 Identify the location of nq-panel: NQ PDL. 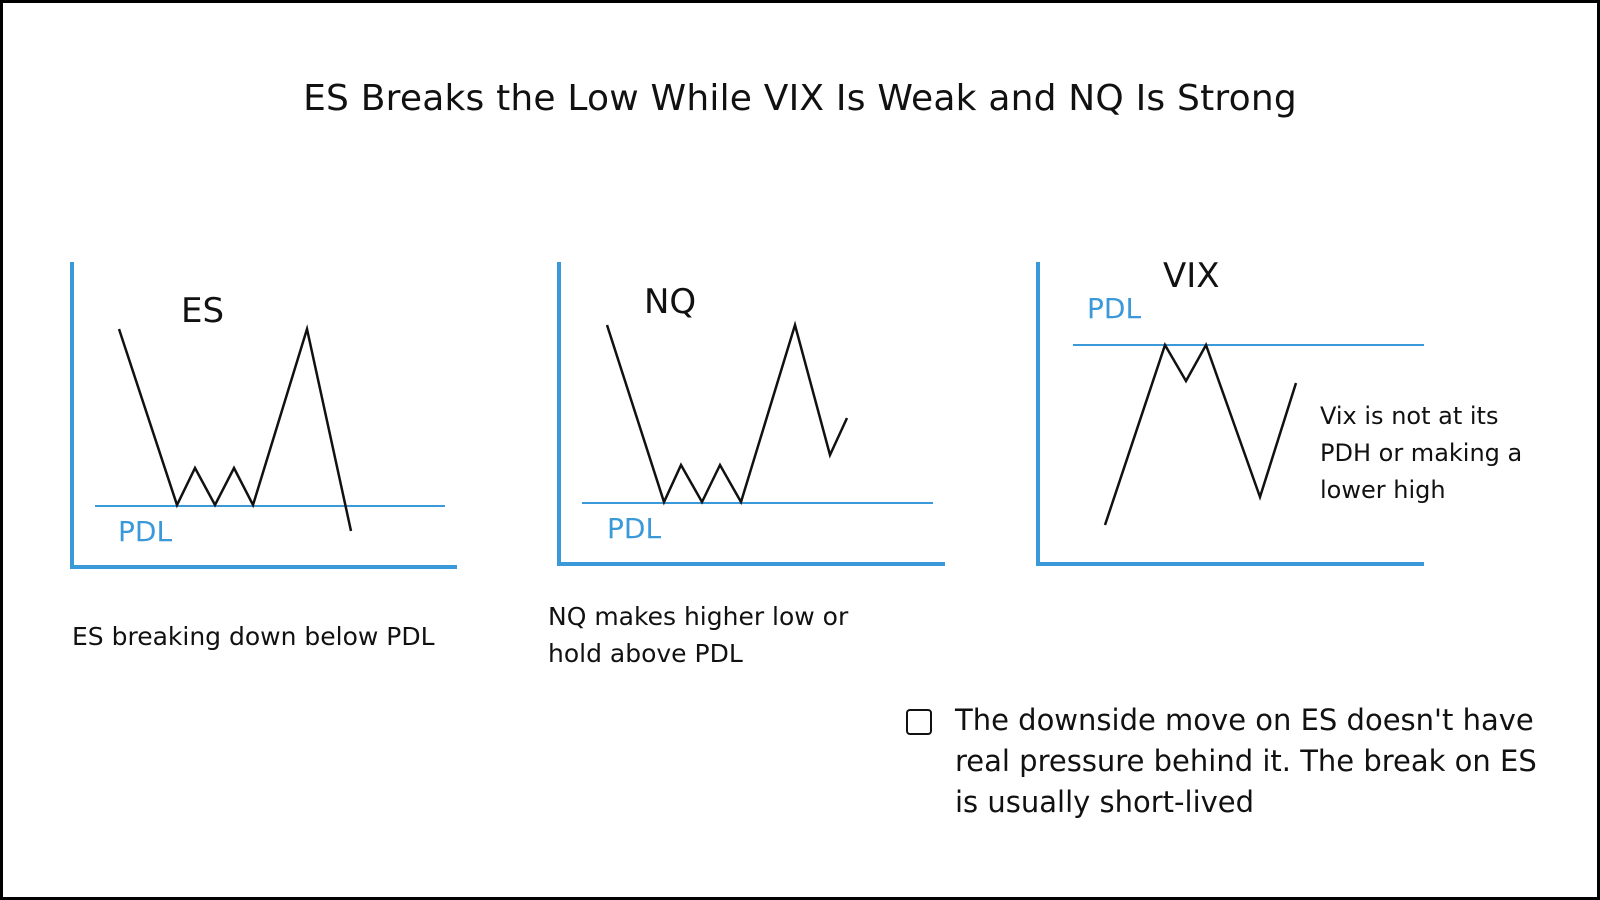
(751, 414).